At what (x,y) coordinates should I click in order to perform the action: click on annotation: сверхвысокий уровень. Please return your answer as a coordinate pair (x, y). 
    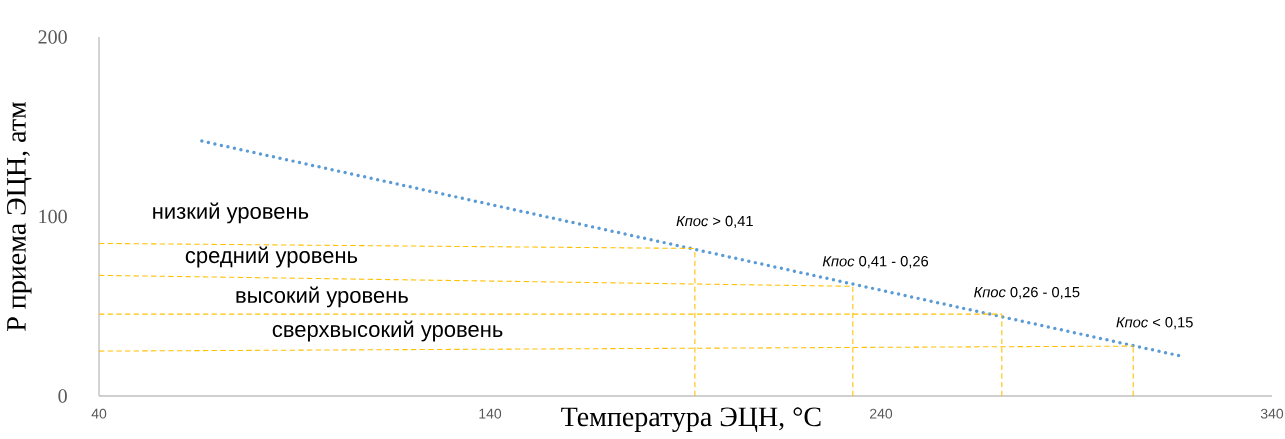
    Looking at the image, I should click on (387, 331).